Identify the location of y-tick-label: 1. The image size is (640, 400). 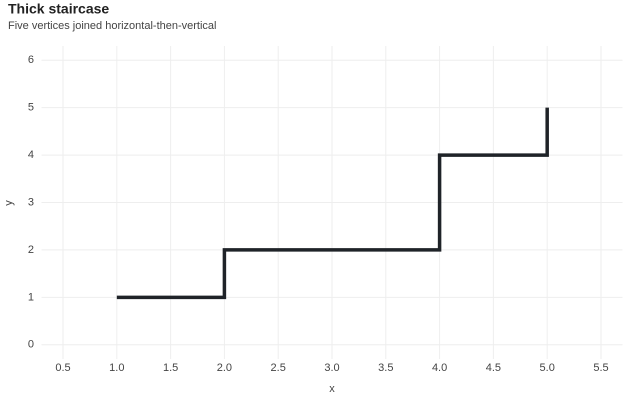
(31, 297).